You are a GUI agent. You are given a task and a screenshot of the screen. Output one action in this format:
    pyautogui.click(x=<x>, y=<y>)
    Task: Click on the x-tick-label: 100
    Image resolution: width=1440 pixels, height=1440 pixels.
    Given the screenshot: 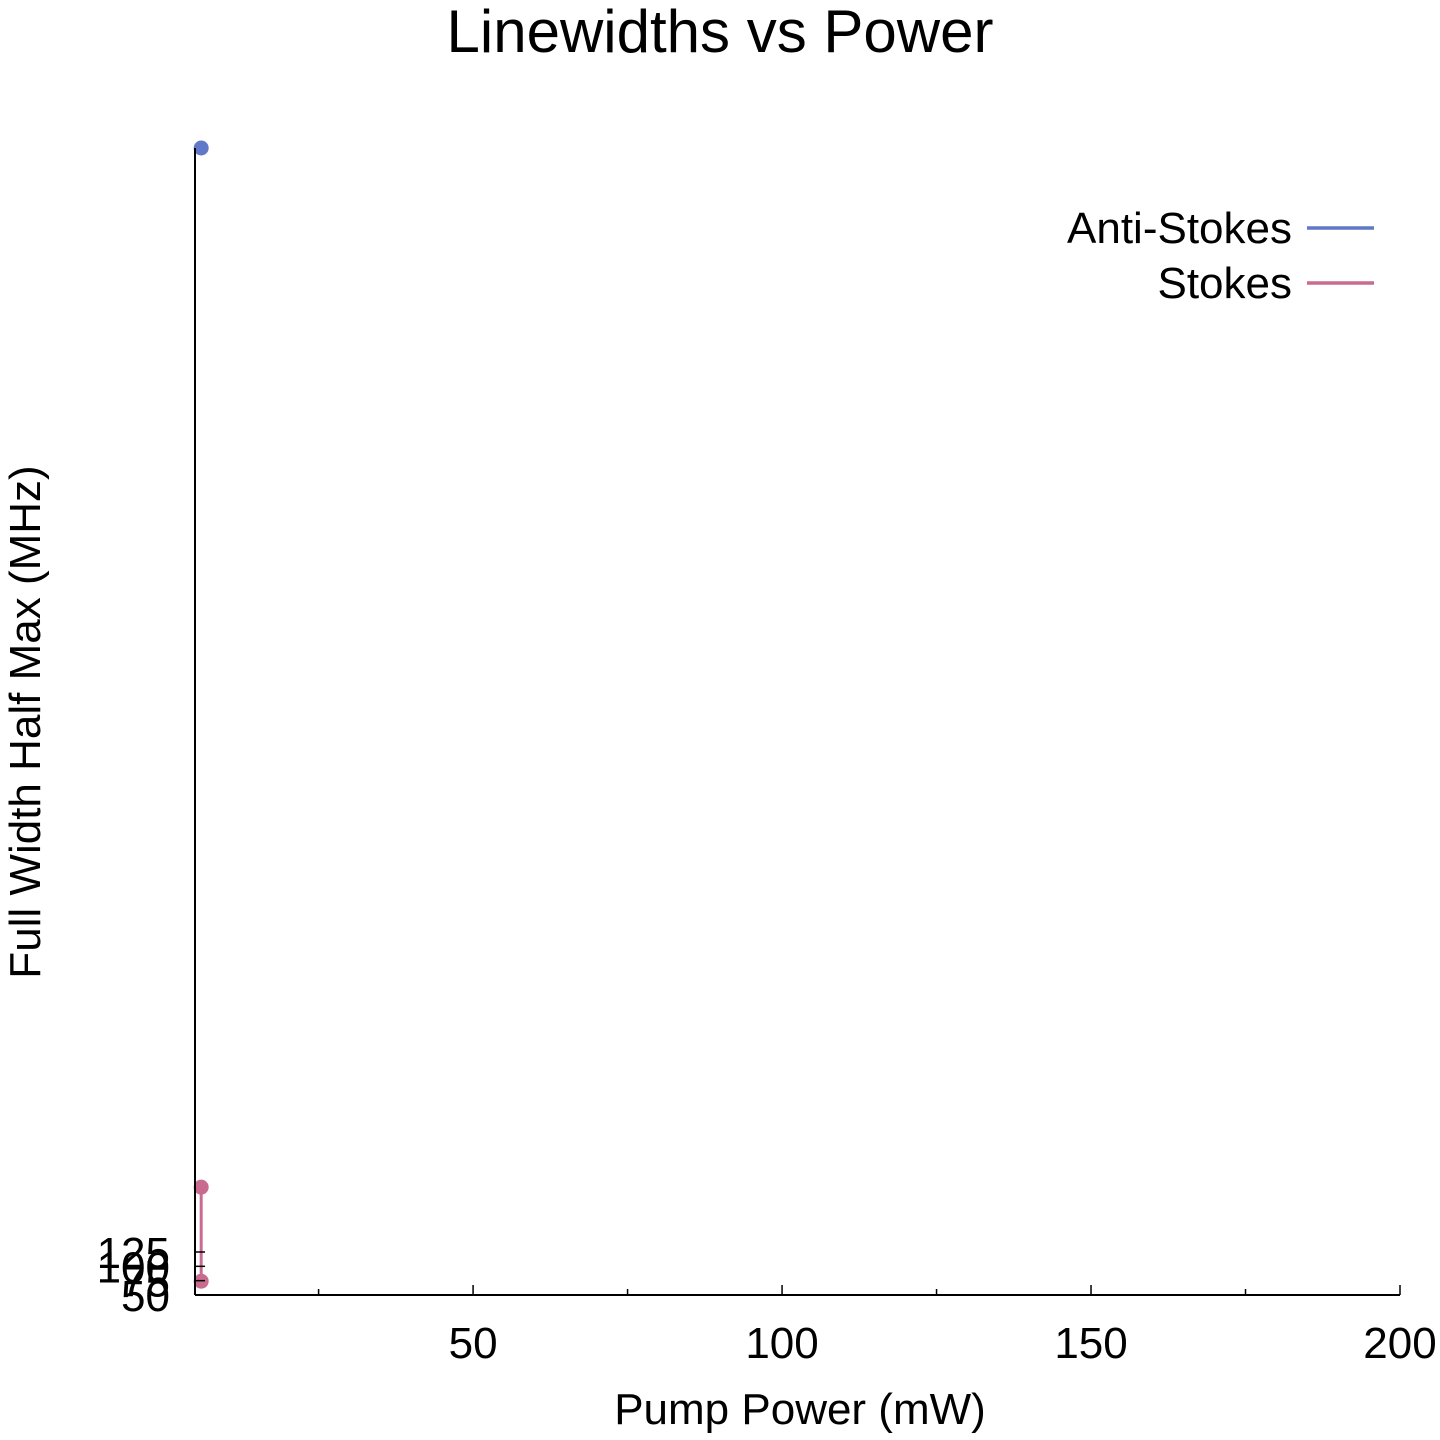 What is the action you would take?
    pyautogui.click(x=781, y=1343)
    